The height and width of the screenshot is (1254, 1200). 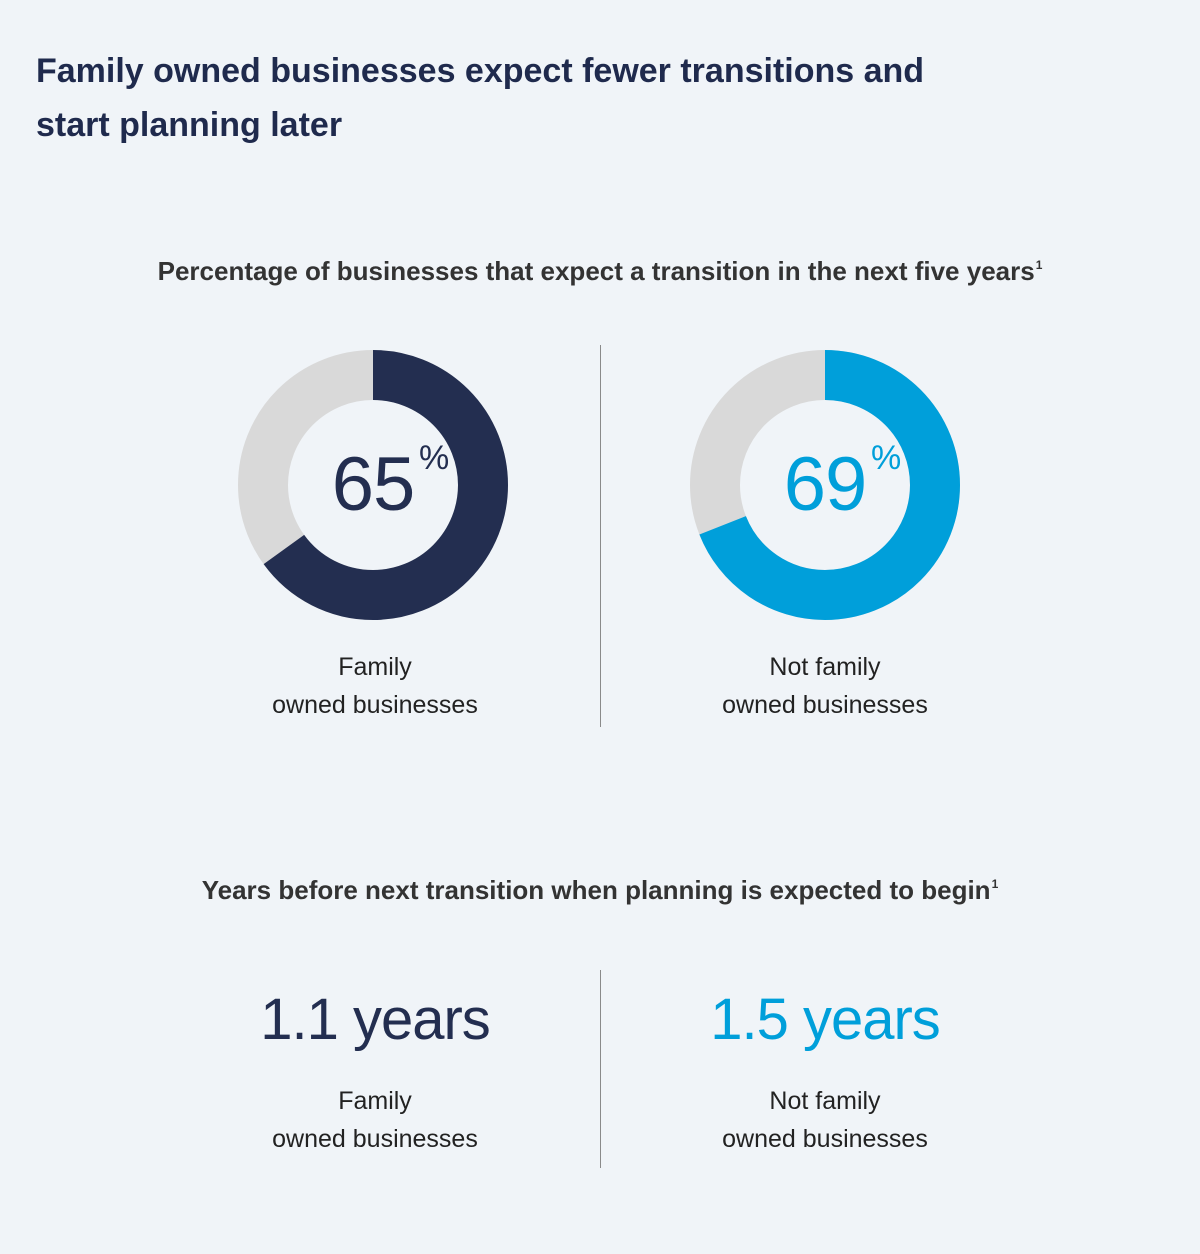 I want to click on value-label-family: 65%, so click(x=391, y=482).